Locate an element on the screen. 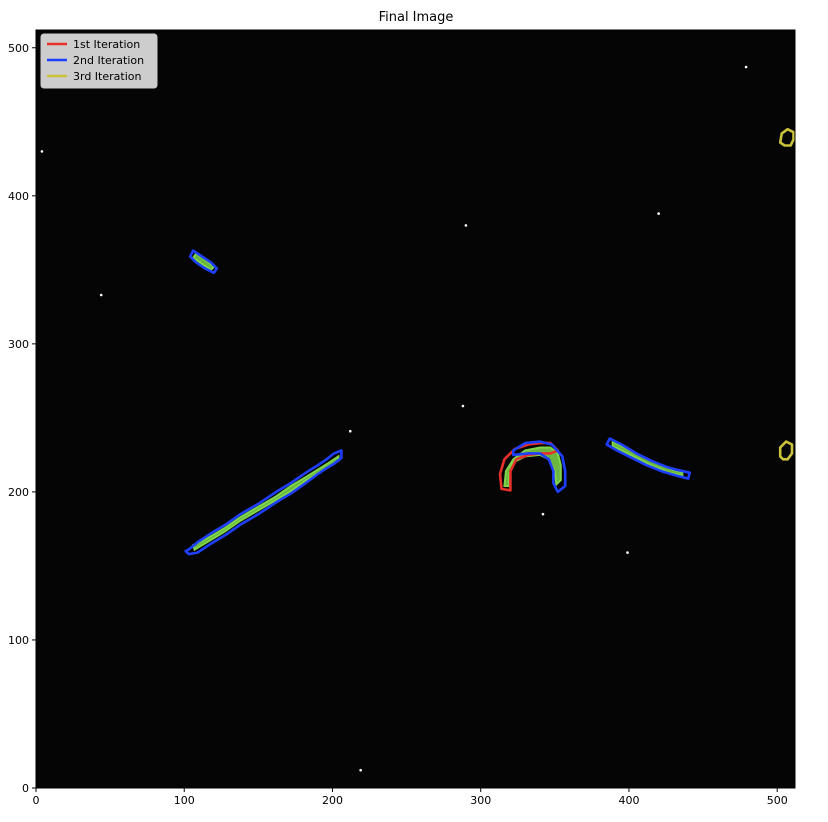  y-tick-label-100: 100 is located at coordinates (18, 640).